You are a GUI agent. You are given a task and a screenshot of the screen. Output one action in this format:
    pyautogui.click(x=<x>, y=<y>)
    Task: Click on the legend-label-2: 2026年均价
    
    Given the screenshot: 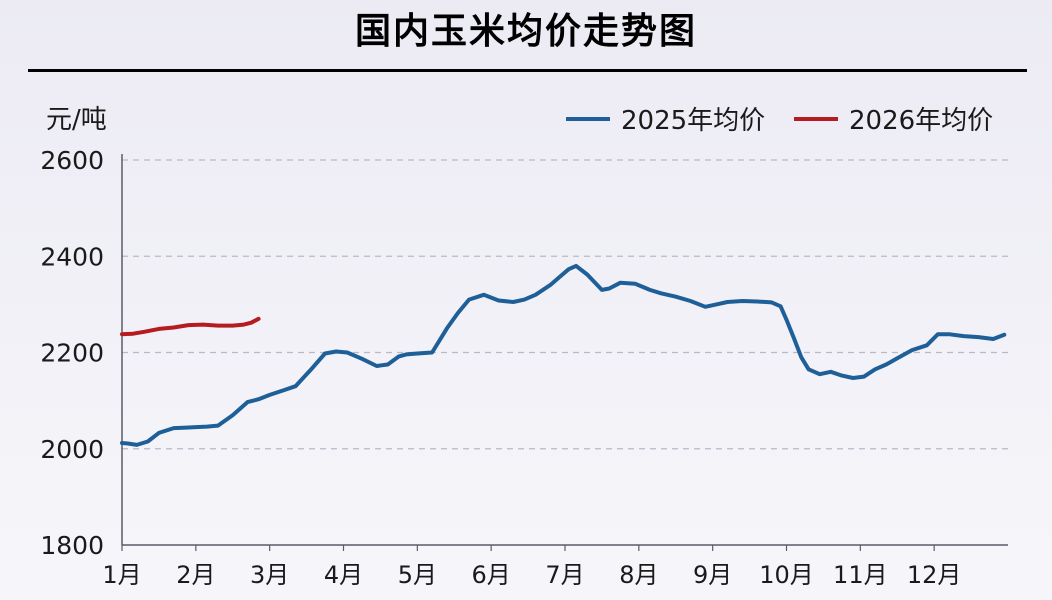 What is the action you would take?
    pyautogui.click(x=921, y=121)
    